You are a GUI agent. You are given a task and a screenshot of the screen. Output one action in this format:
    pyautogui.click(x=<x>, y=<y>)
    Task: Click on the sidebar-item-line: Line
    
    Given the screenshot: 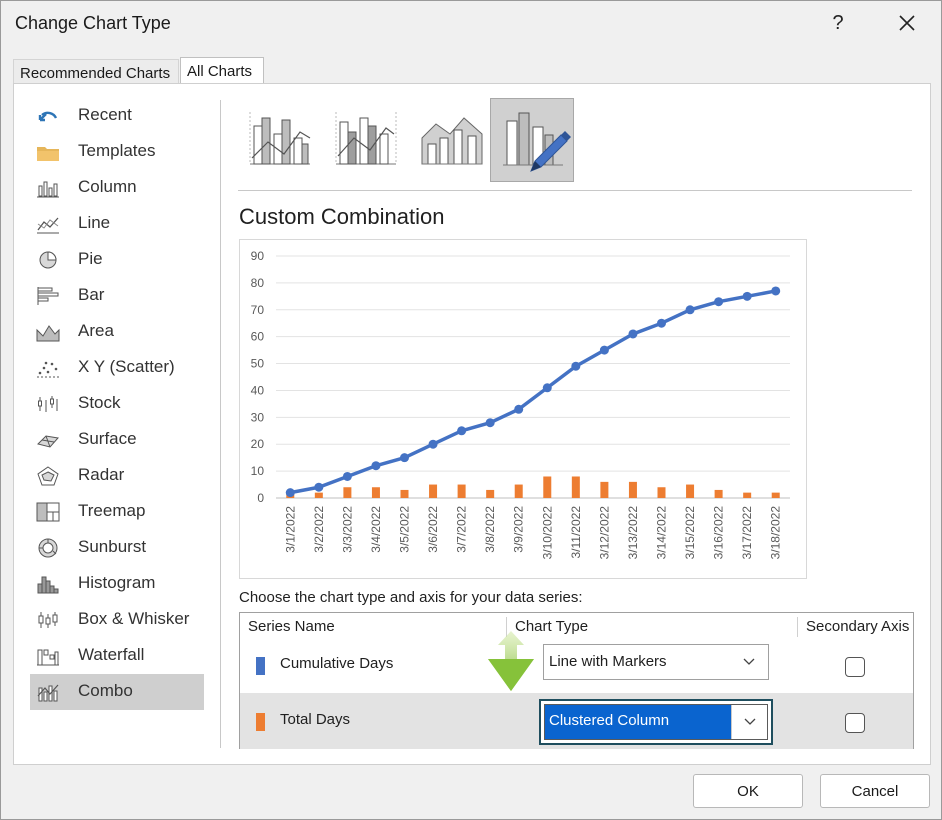 What is the action you would take?
    pyautogui.click(x=117, y=224)
    